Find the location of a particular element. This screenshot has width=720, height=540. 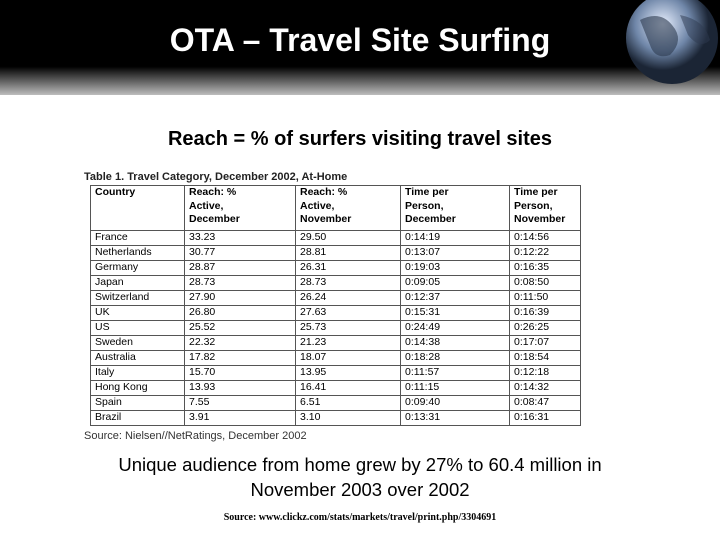

table-cell: Switzerland is located at coordinates (137, 298).